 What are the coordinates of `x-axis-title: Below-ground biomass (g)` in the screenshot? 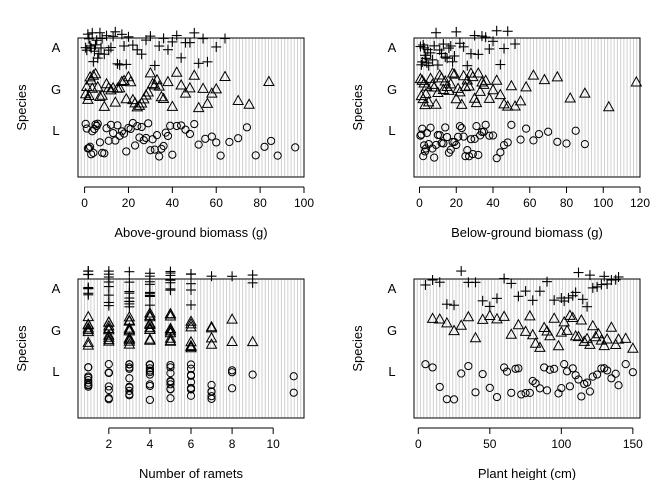 It's located at (527, 232).